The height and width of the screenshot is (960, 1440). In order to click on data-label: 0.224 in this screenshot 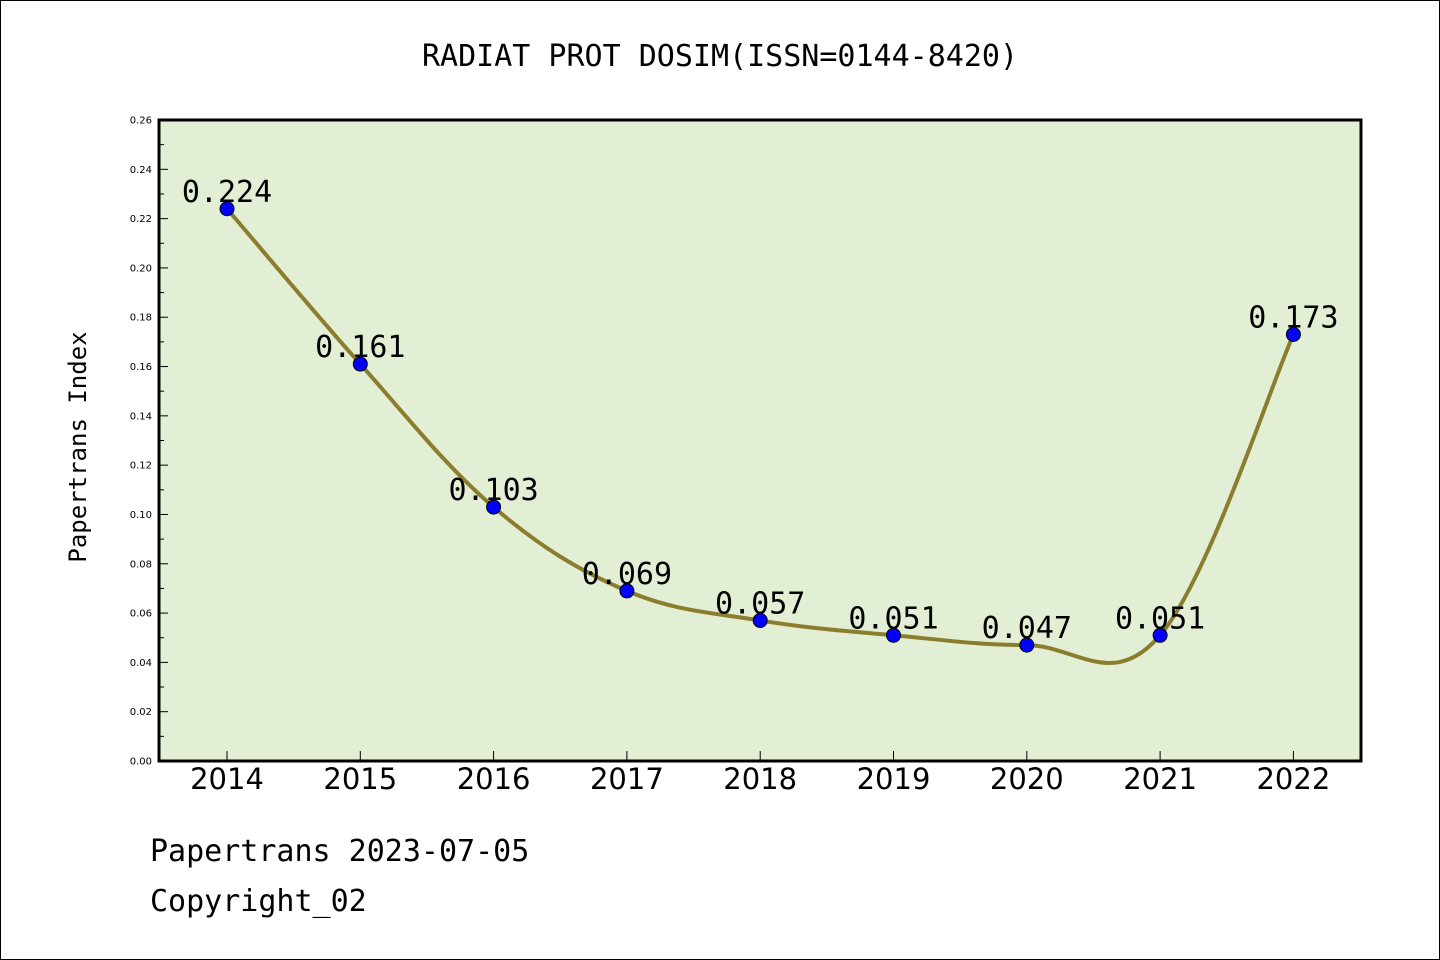, I will do `click(227, 192)`.